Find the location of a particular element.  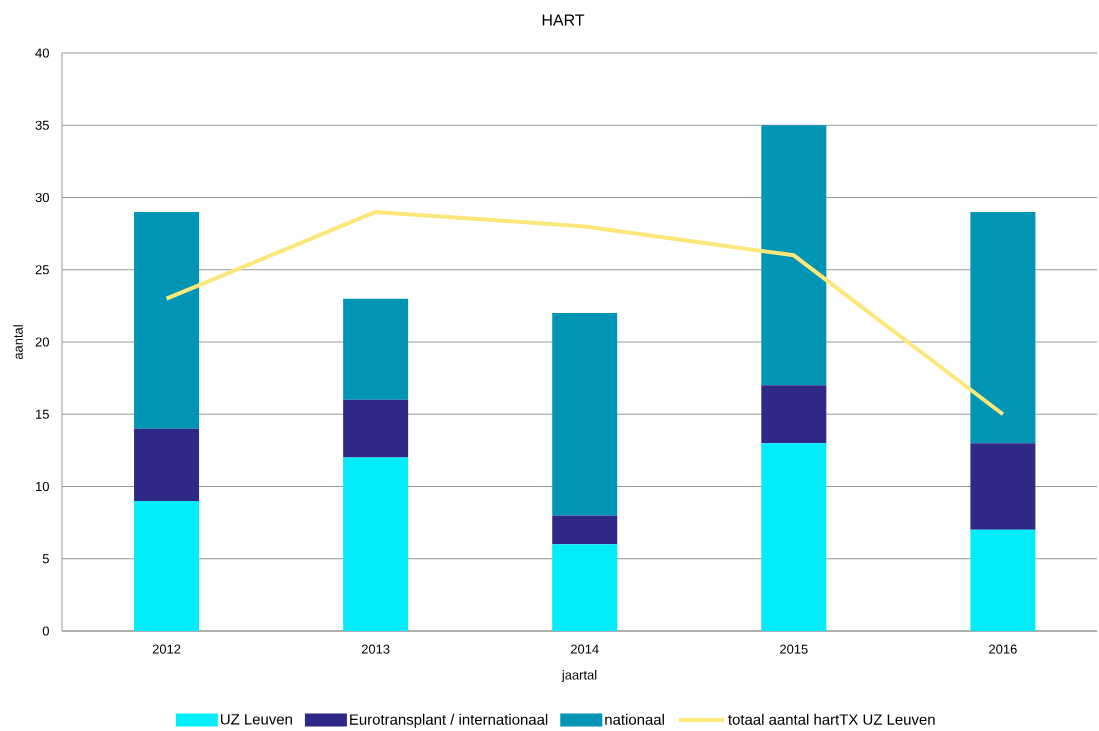

y-tick-label: 10 is located at coordinates (42, 486).